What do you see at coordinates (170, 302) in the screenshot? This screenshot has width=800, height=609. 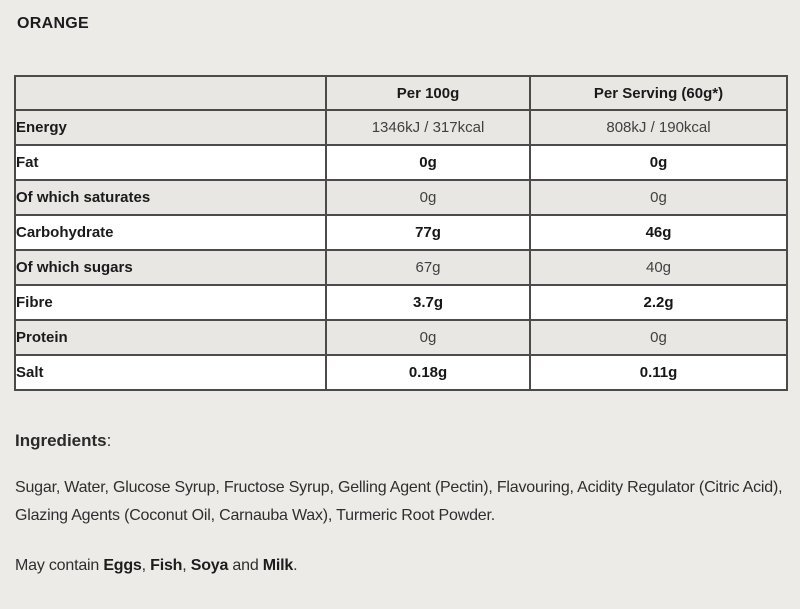 I see `nutrient-label: Fibre` at bounding box center [170, 302].